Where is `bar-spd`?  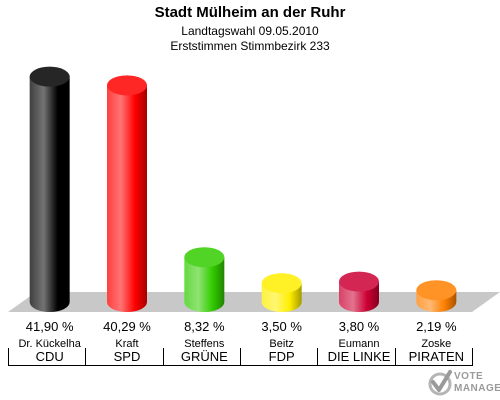 bar-spd is located at coordinates (127, 193).